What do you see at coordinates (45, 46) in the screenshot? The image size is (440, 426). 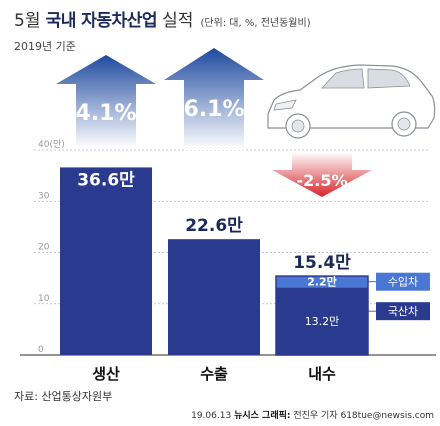 I see `subtitle: 2019년 기준` at bounding box center [45, 46].